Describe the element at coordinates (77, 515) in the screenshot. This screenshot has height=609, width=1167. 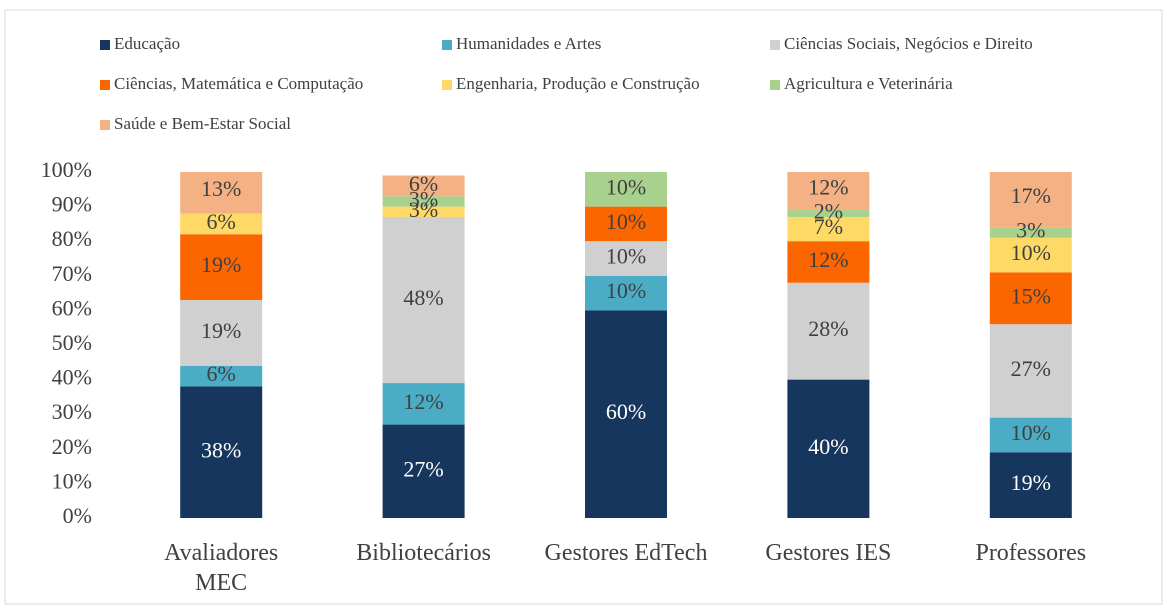
I see `y-tick-label: 0%` at that location.